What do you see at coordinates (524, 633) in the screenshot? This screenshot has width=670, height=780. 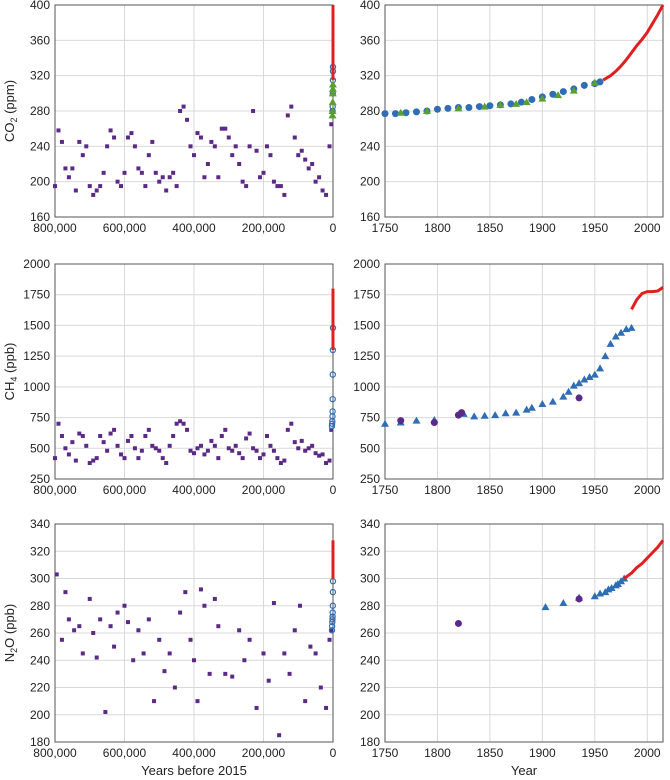 I see `plot-frame` at bounding box center [524, 633].